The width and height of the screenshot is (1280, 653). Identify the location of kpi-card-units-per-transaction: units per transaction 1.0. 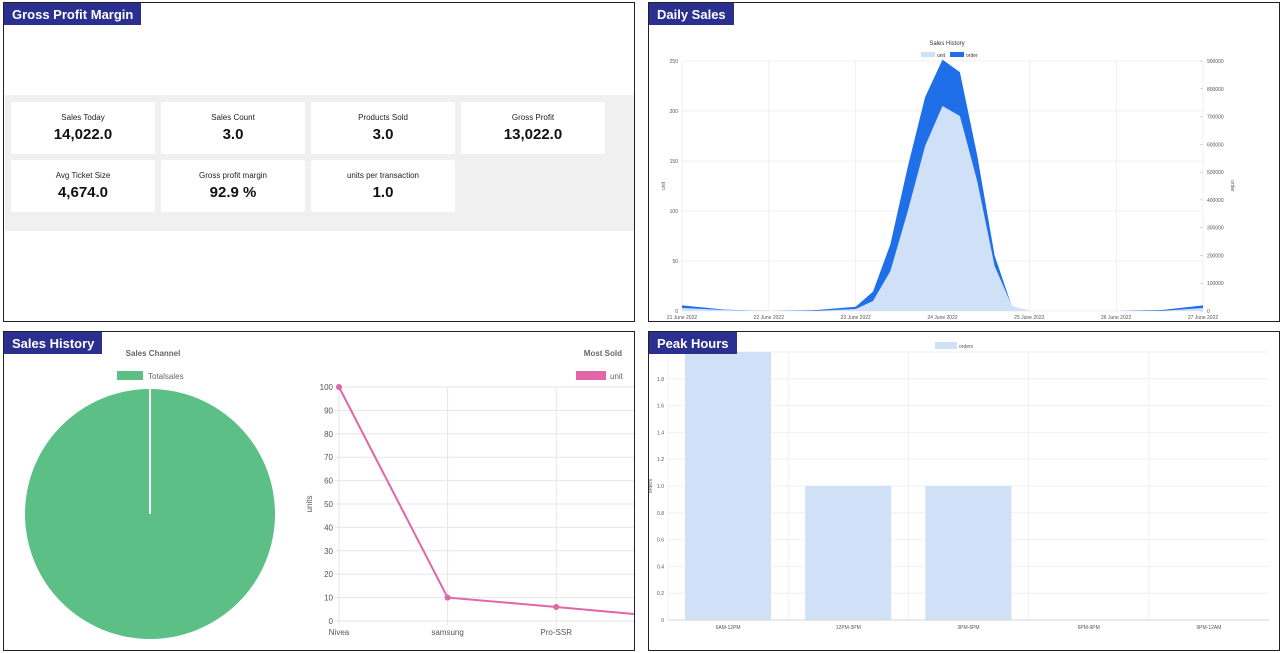
(383, 186).